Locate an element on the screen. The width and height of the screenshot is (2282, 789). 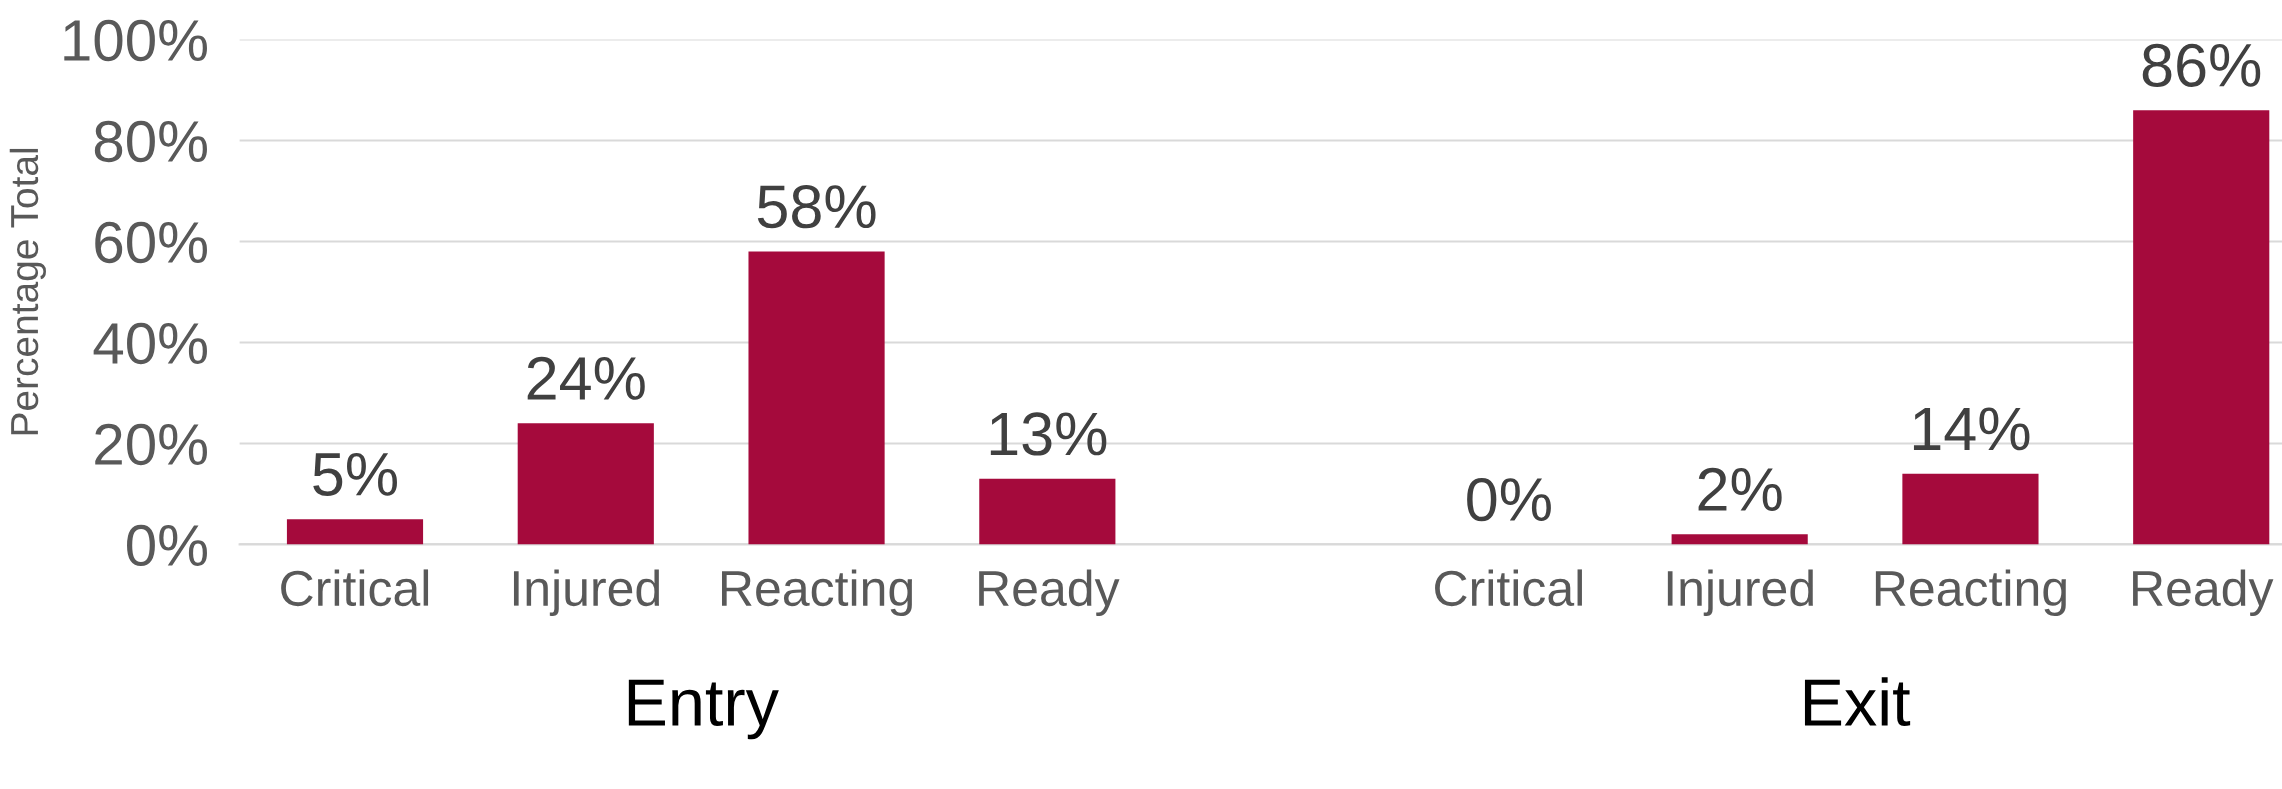
y-tick-label: 0% is located at coordinates (167, 545).